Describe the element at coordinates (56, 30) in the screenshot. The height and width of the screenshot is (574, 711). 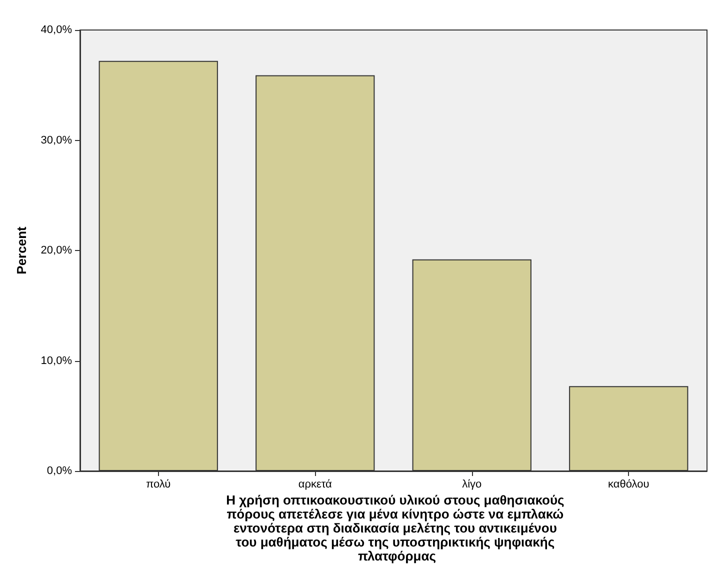
I see `y-tick-label: 40,0%` at that location.